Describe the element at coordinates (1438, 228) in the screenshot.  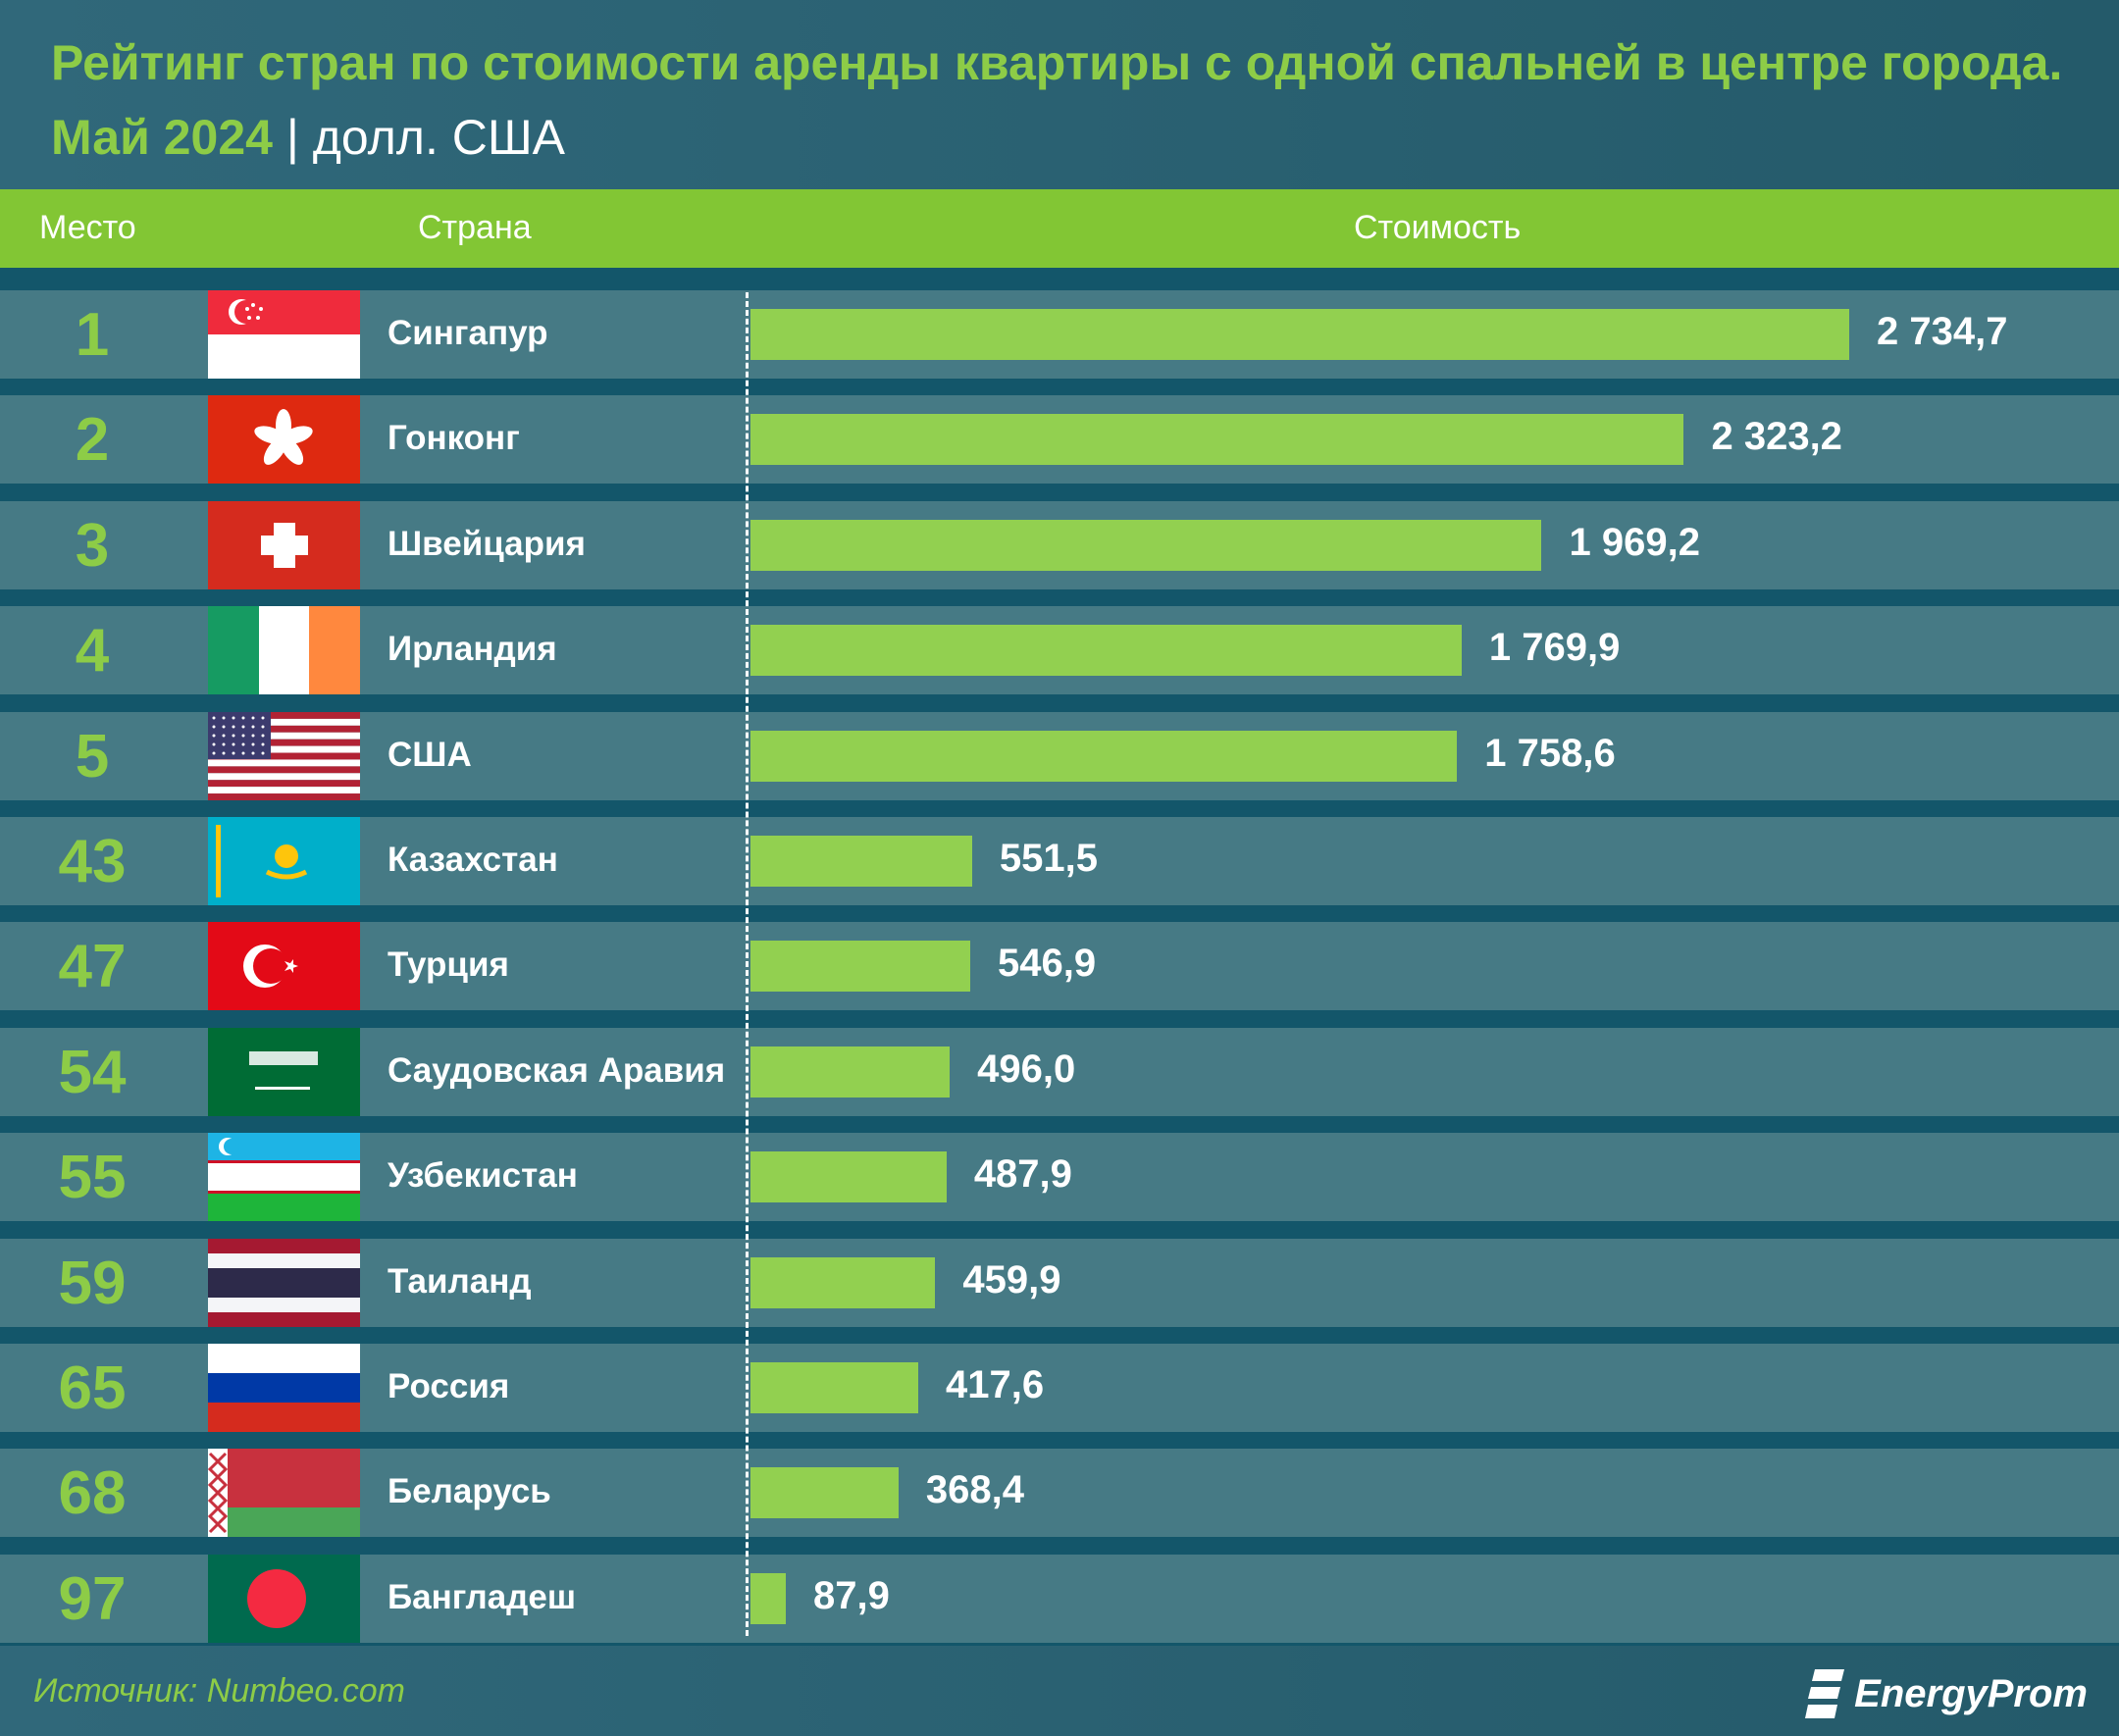
I see `header-value: Стоимость` at that location.